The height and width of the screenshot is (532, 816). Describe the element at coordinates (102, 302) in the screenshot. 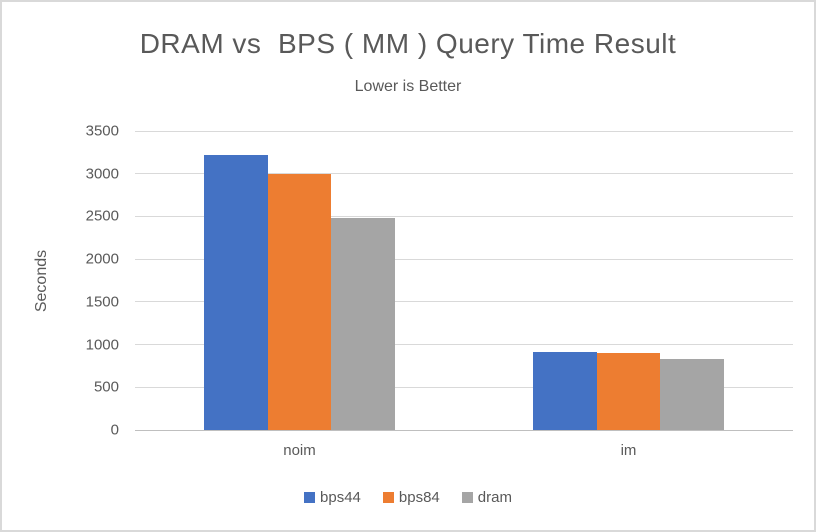

I see `y-tick-label: 1500` at that location.